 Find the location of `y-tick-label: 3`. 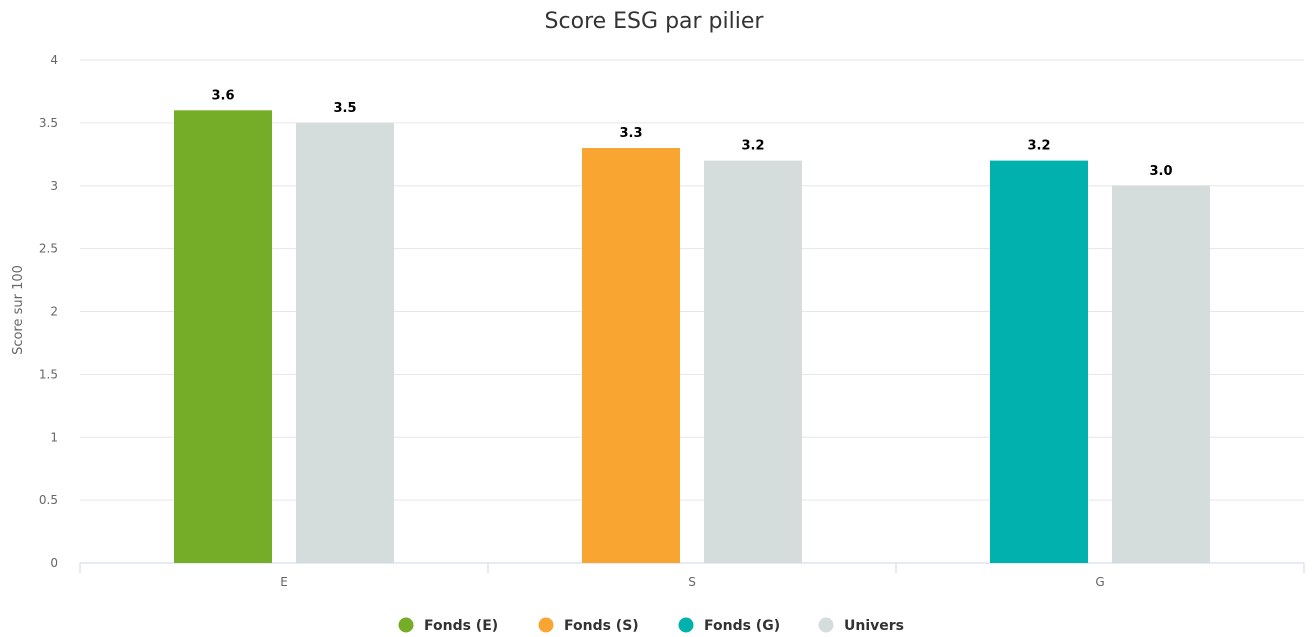

y-tick-label: 3 is located at coordinates (54, 186).